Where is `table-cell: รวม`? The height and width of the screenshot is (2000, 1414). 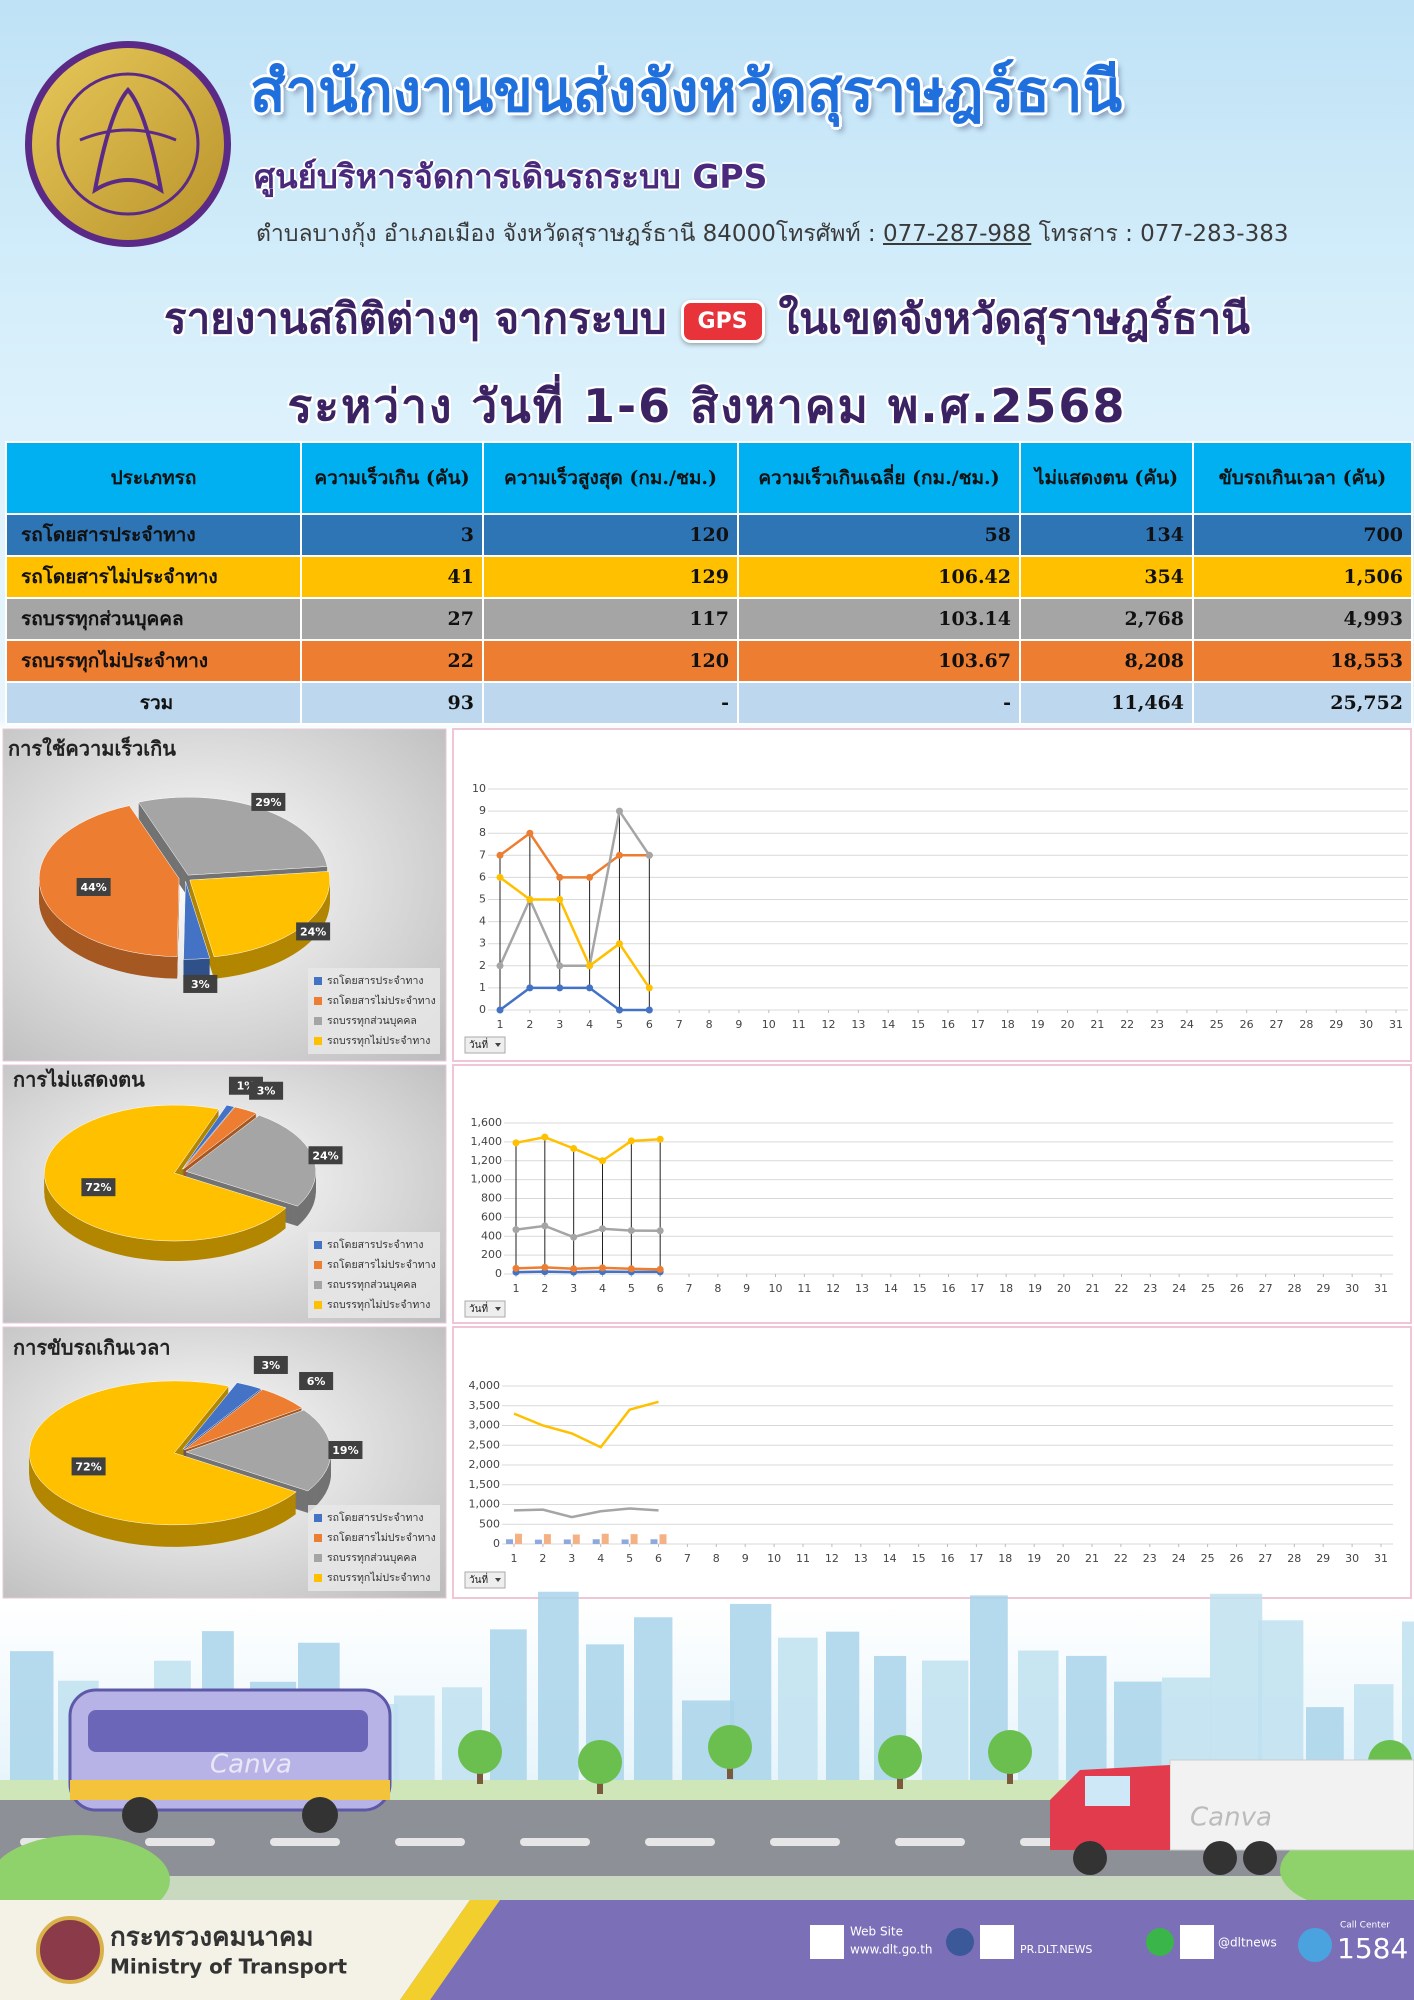
table-cell: รวม is located at coordinates (153, 703).